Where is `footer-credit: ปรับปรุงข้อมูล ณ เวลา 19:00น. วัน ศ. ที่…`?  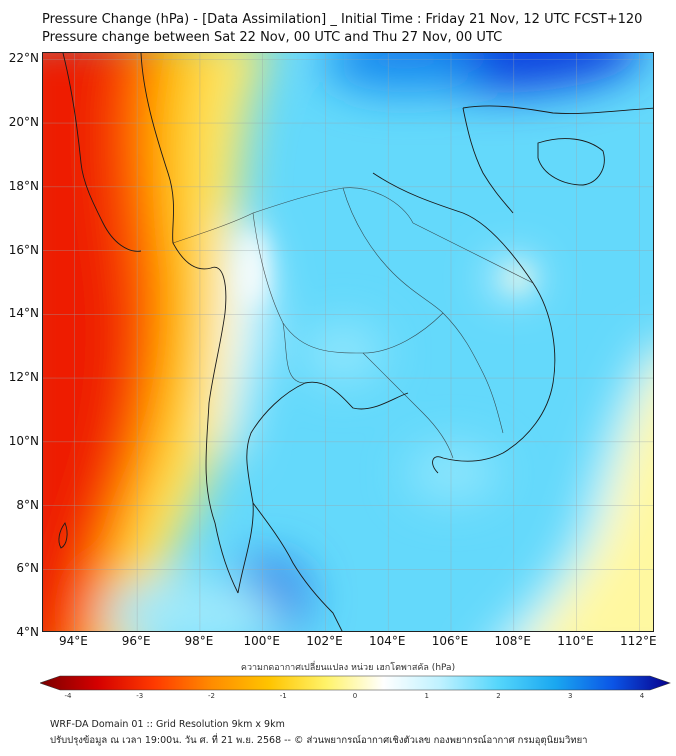
footer-credit: ปรับปรุงข้อมูล ณ เวลา 19:00น. วัน ศ. ที่… is located at coordinates (319, 740).